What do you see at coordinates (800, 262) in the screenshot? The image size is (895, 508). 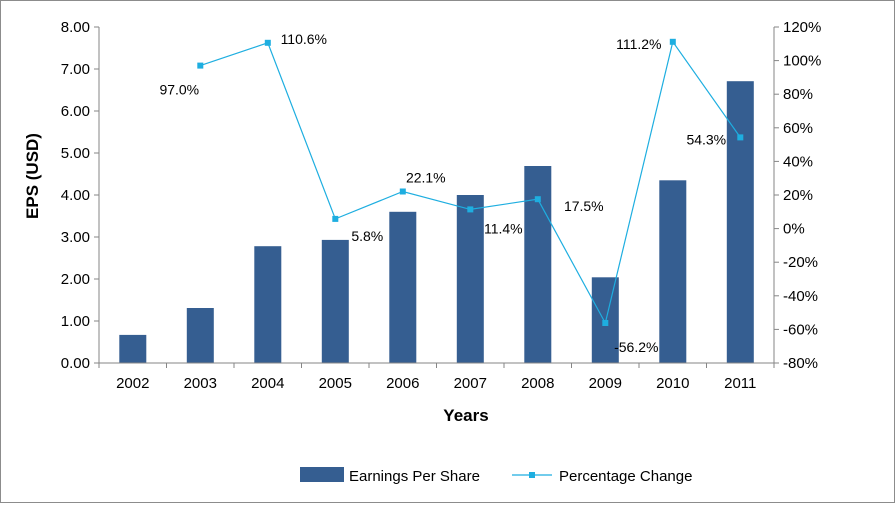 I see `y-right-tick-label: -20%` at bounding box center [800, 262].